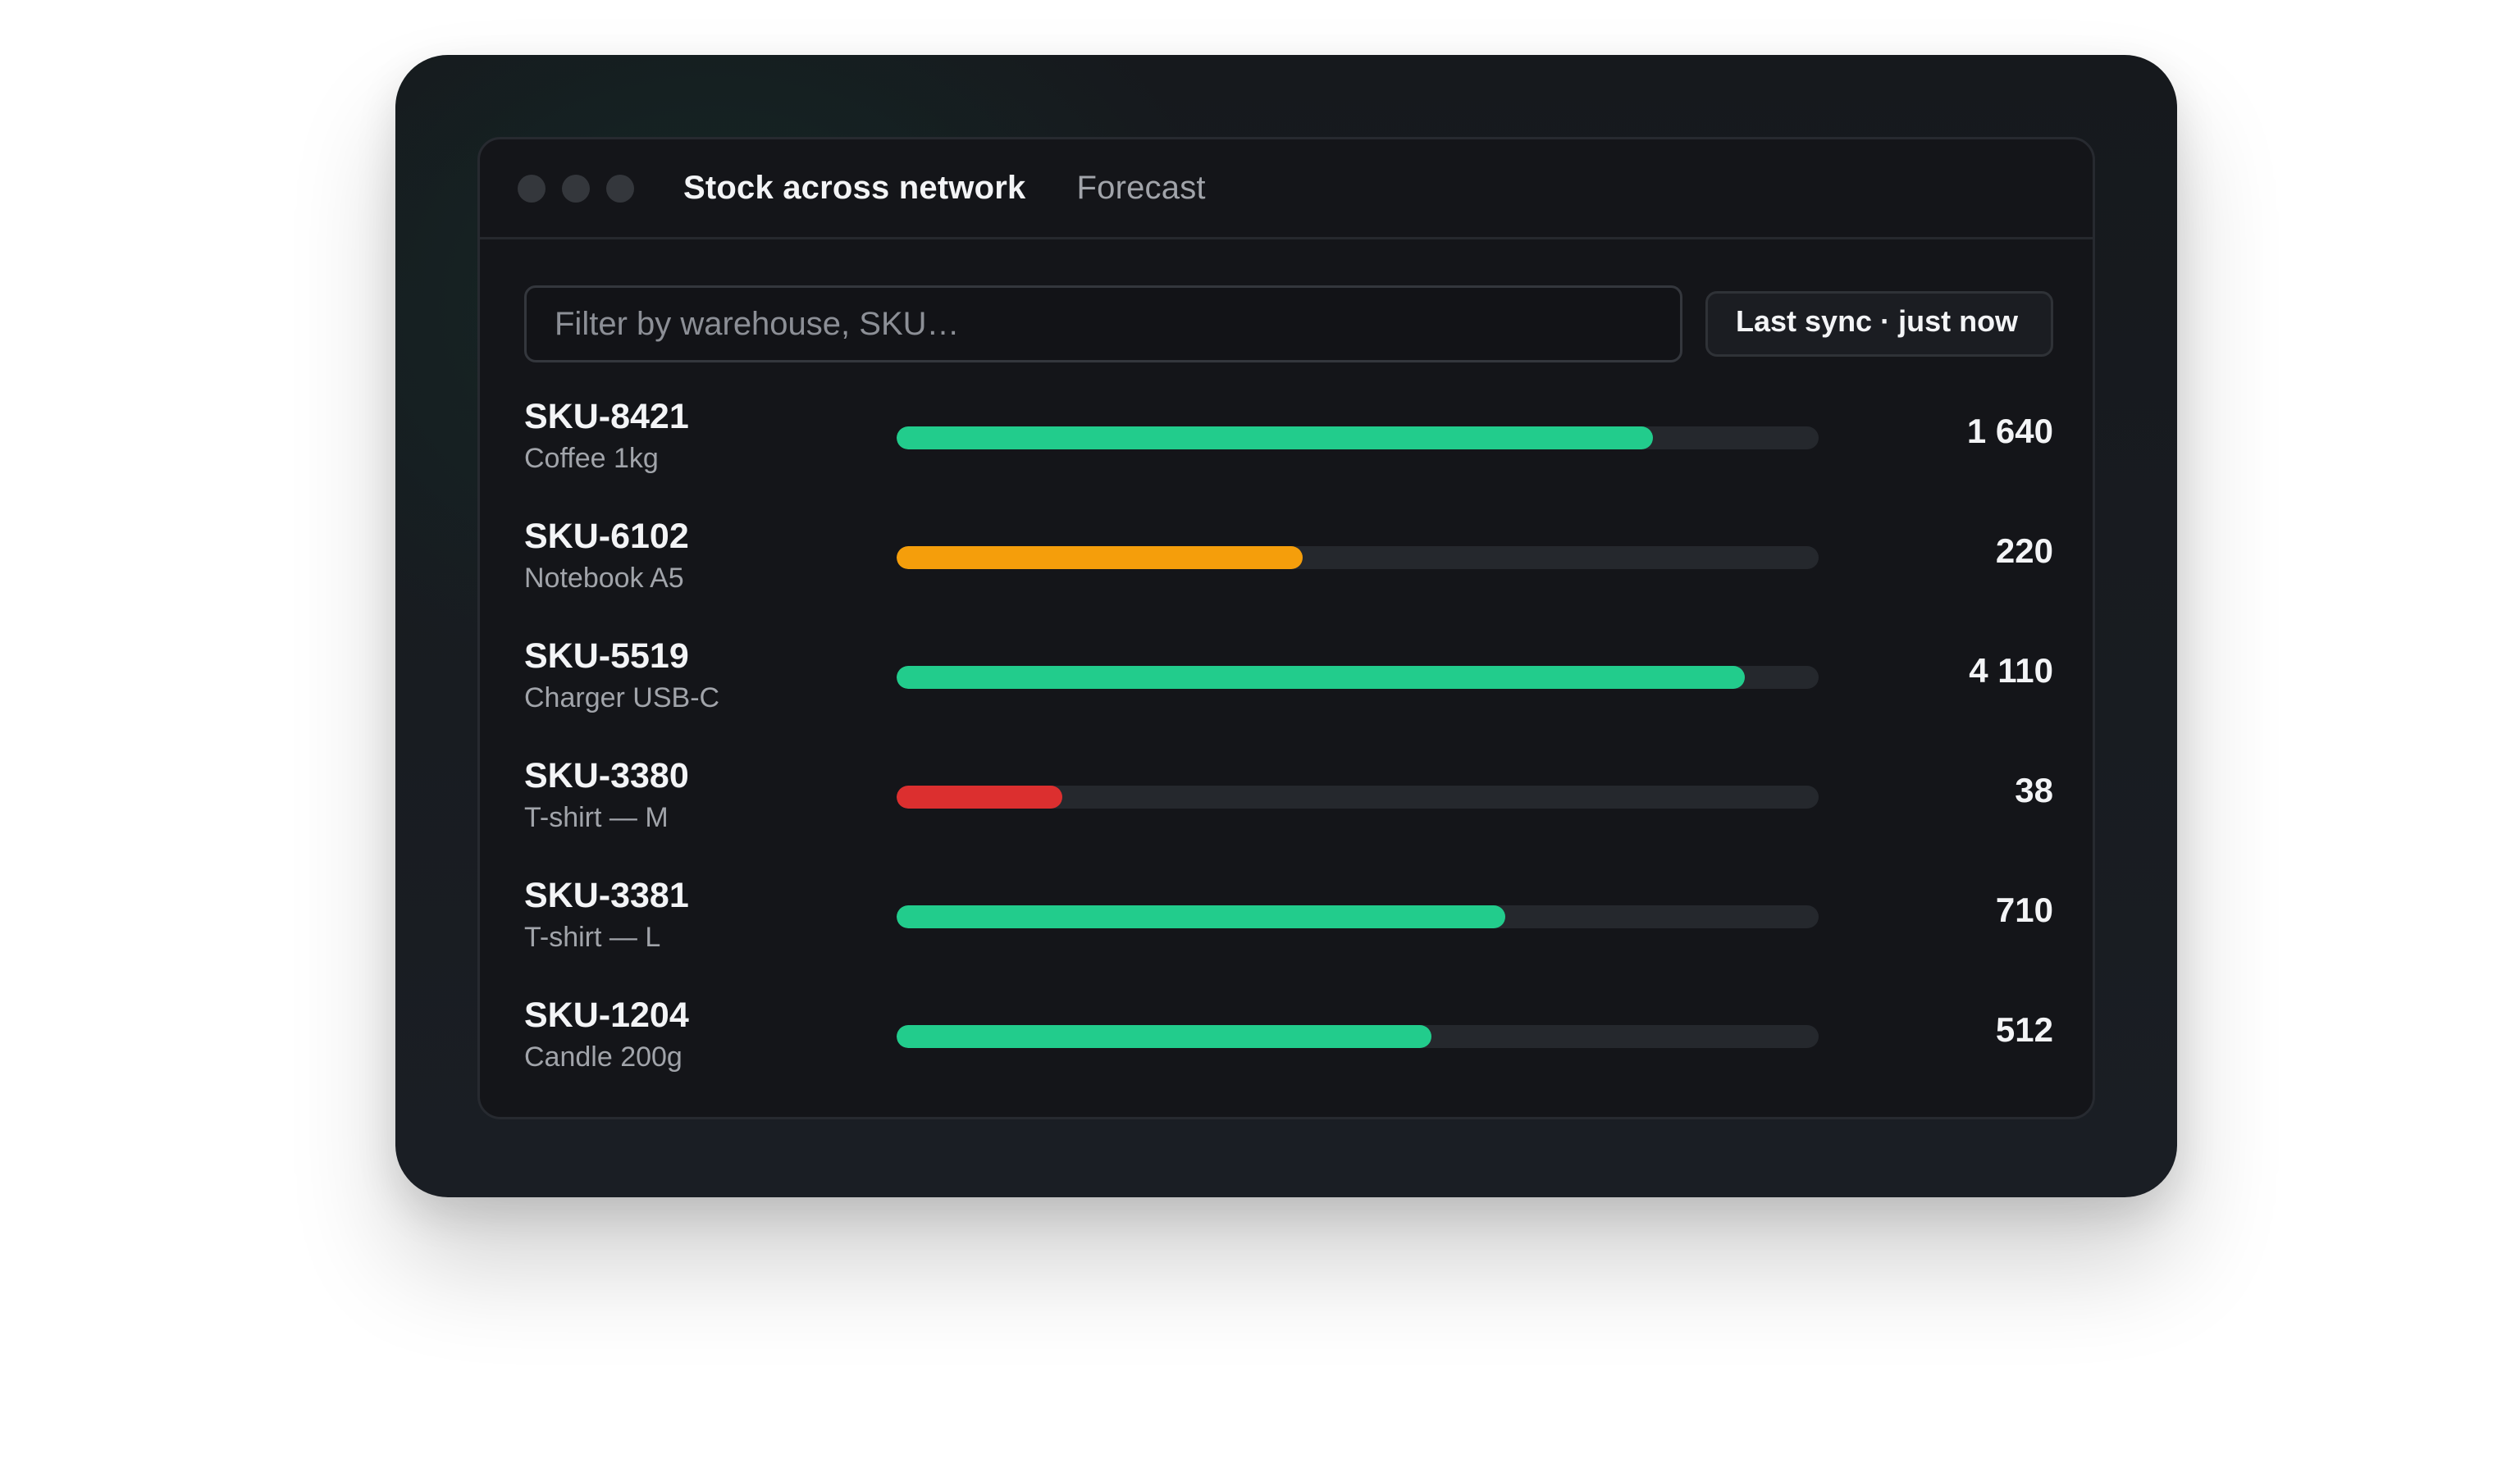 The image size is (2520, 1472). What do you see at coordinates (2024, 550) in the screenshot?
I see `stock-quantity: 220` at bounding box center [2024, 550].